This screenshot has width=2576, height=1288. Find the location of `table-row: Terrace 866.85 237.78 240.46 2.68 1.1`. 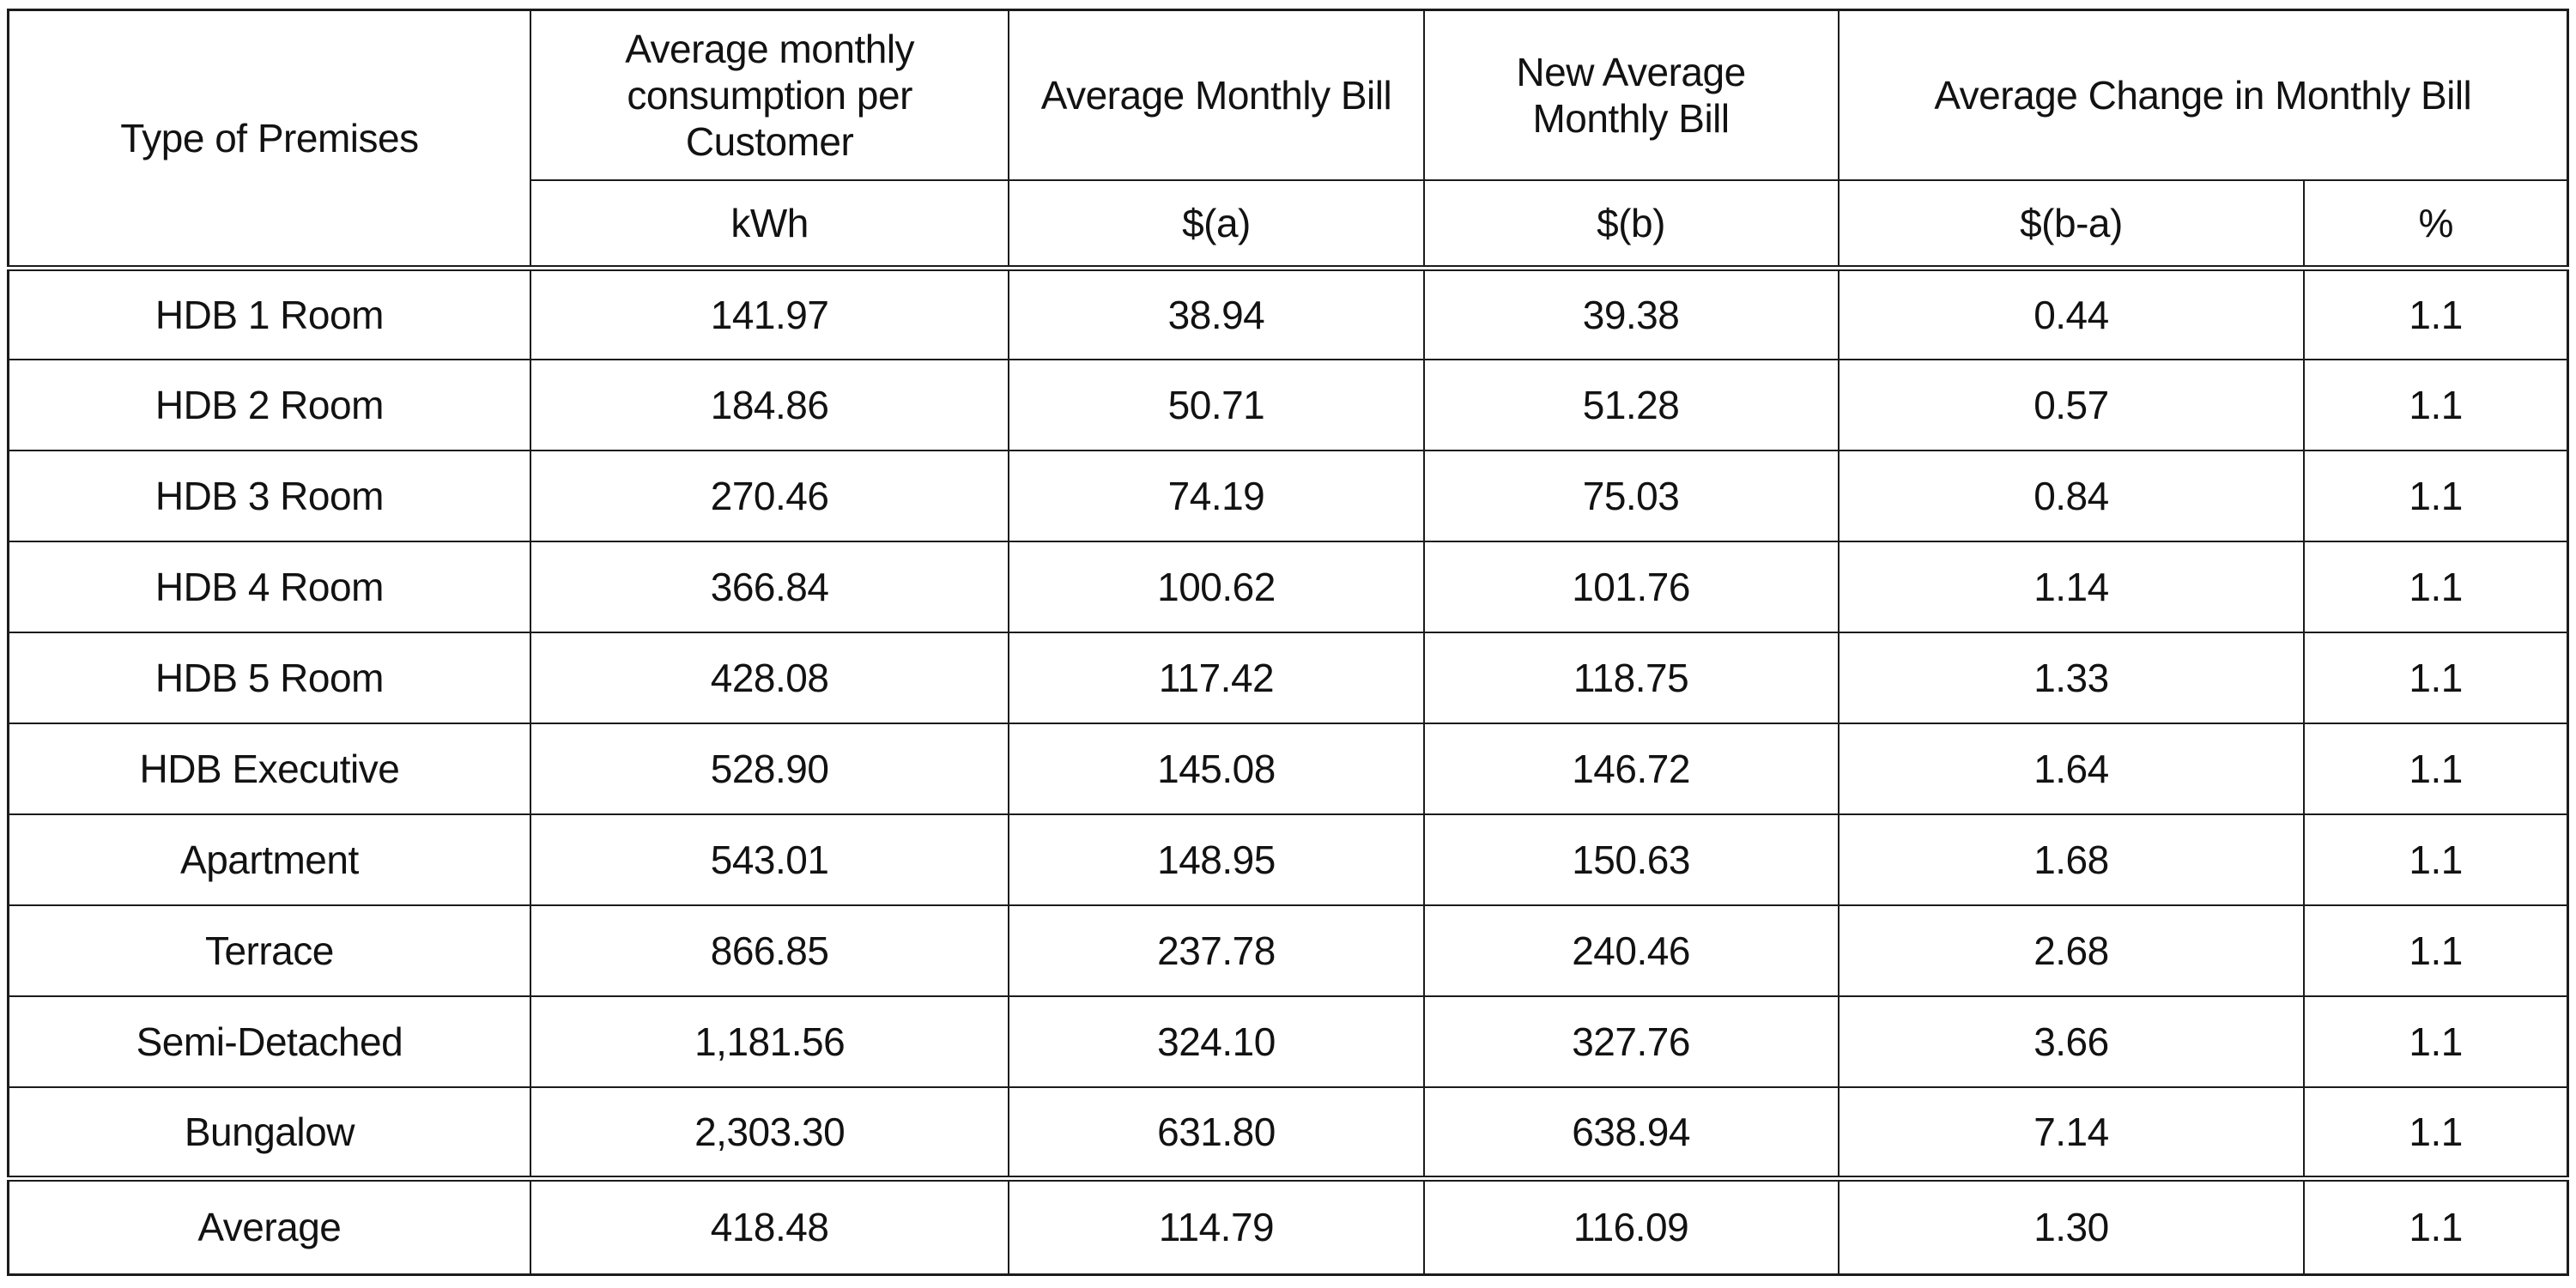

table-row: Terrace 866.85 237.78 240.46 2.68 1.1 is located at coordinates (1288, 951).